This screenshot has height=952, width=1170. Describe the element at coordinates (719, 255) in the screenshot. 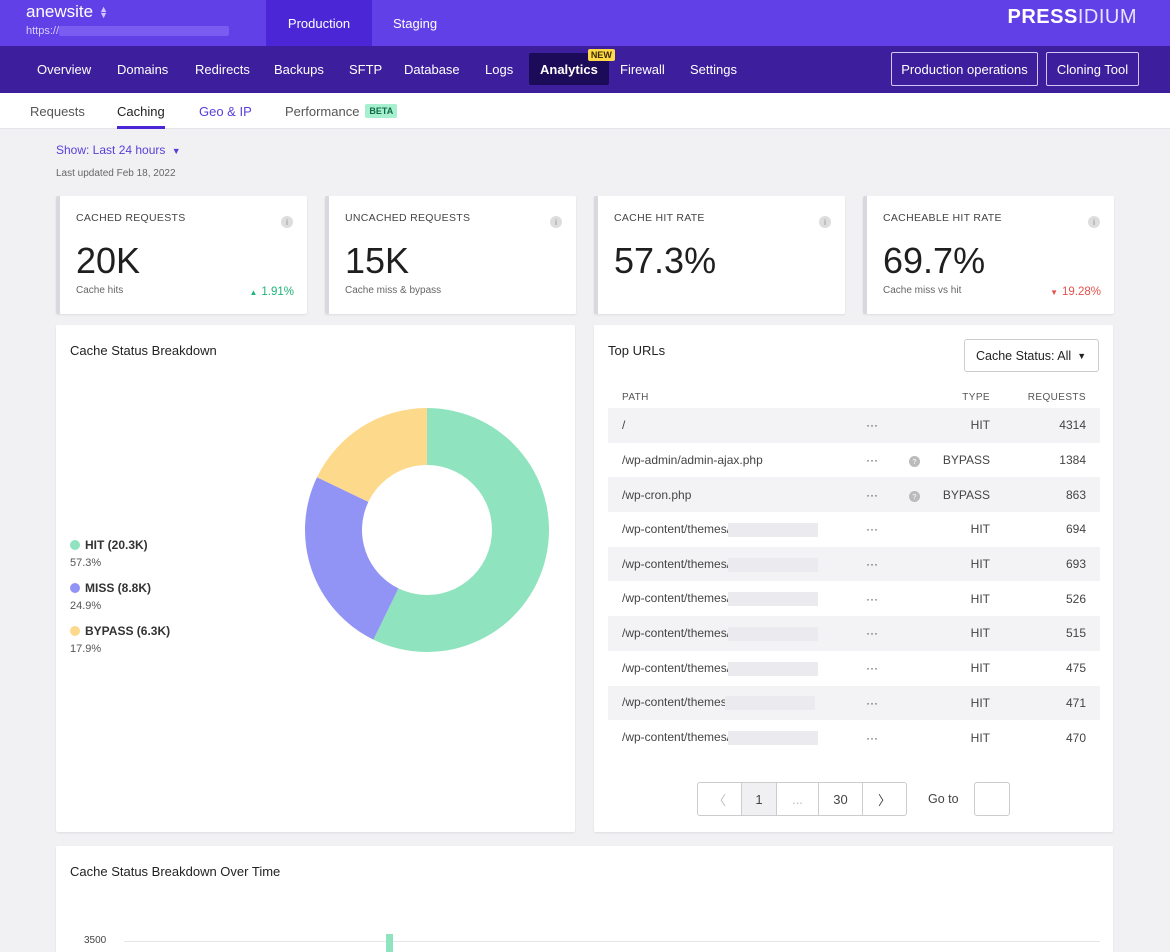

I see `stat-card-hit-rate: CACHE HIT RATE i 57.3%` at that location.